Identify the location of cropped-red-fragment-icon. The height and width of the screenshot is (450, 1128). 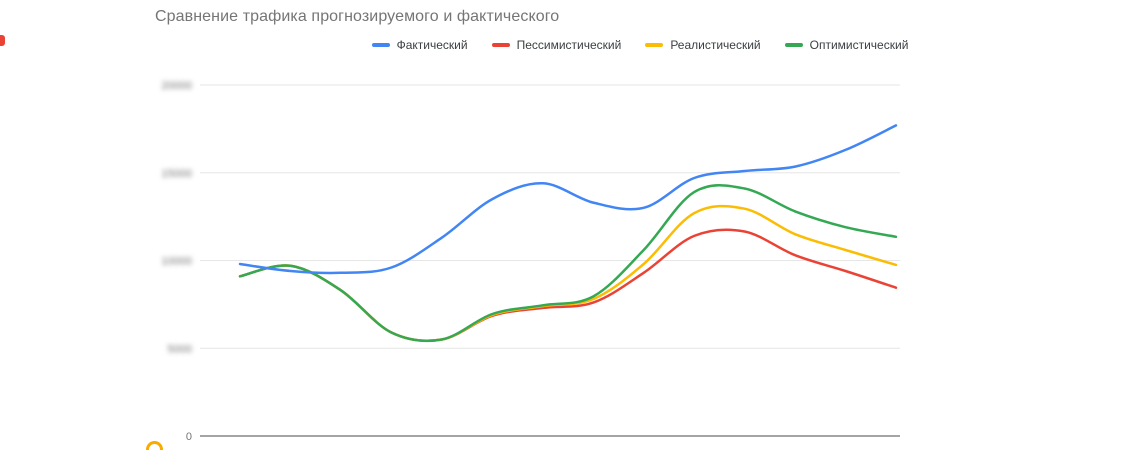
(2, 40).